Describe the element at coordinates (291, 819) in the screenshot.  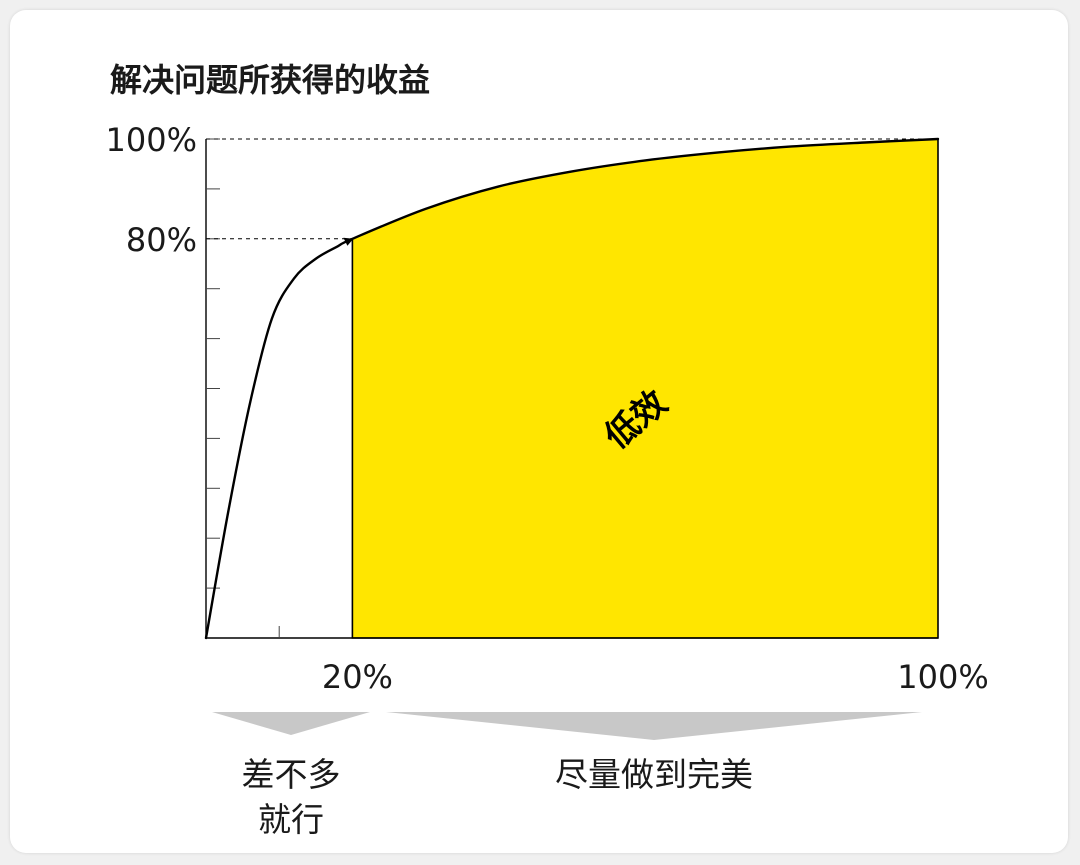
I see `segment-label: 就行` at that location.